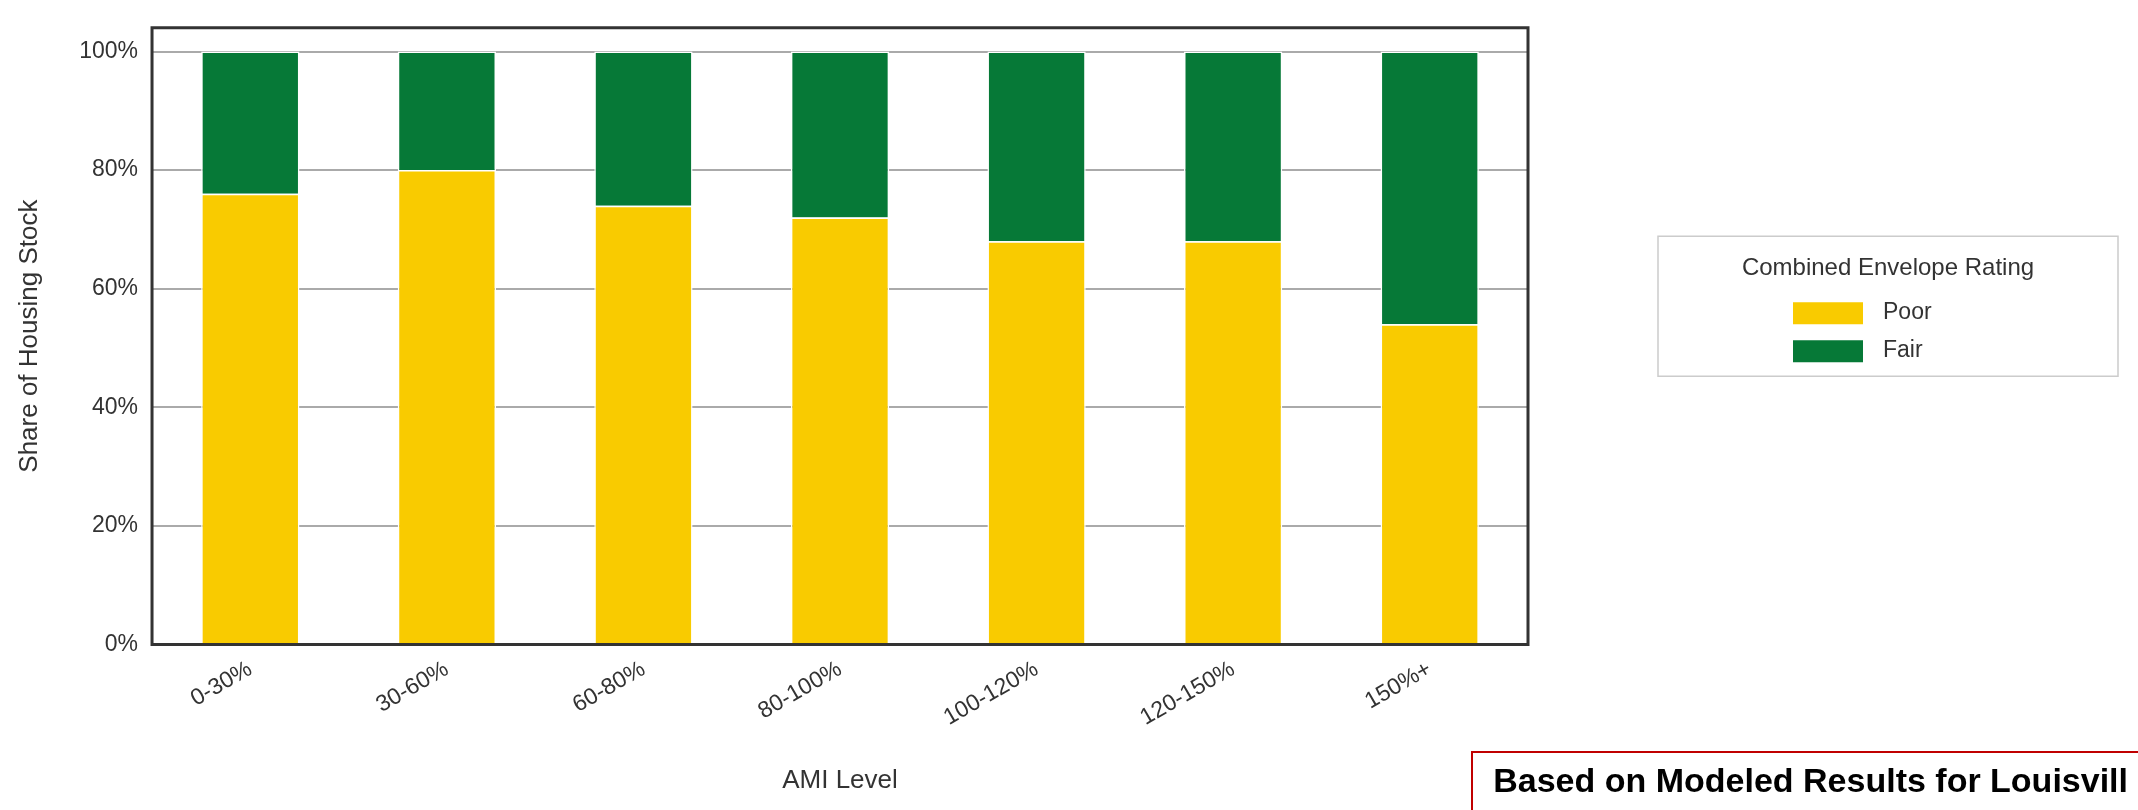  Describe the element at coordinates (109, 49) in the screenshot. I see `y-tick-label: 100%` at that location.